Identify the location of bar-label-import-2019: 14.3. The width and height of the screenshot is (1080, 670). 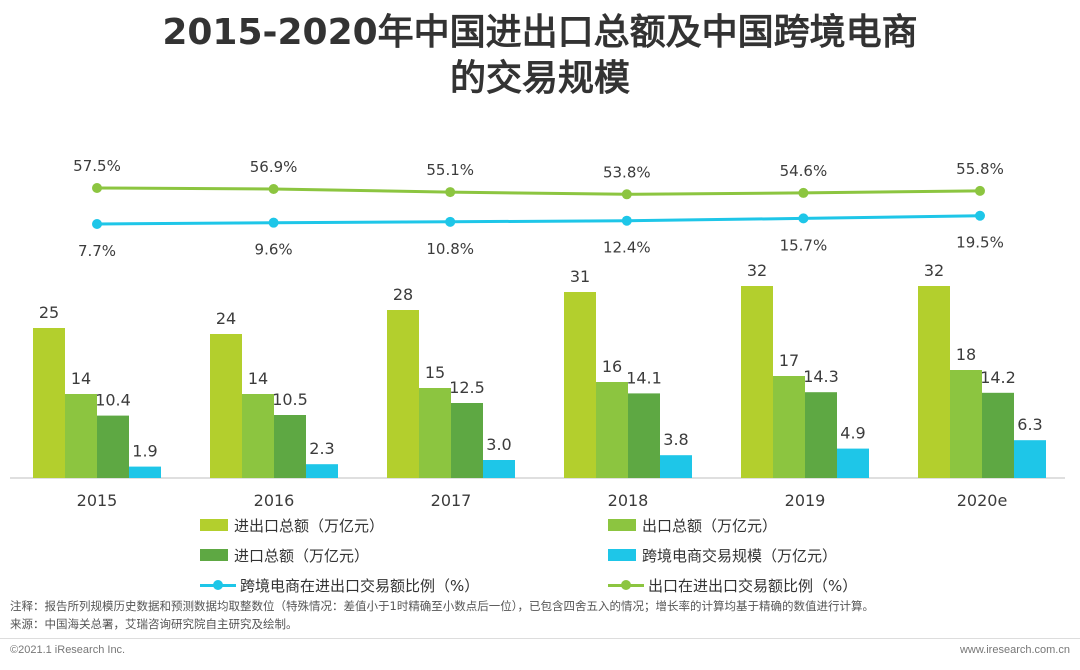
(821, 376).